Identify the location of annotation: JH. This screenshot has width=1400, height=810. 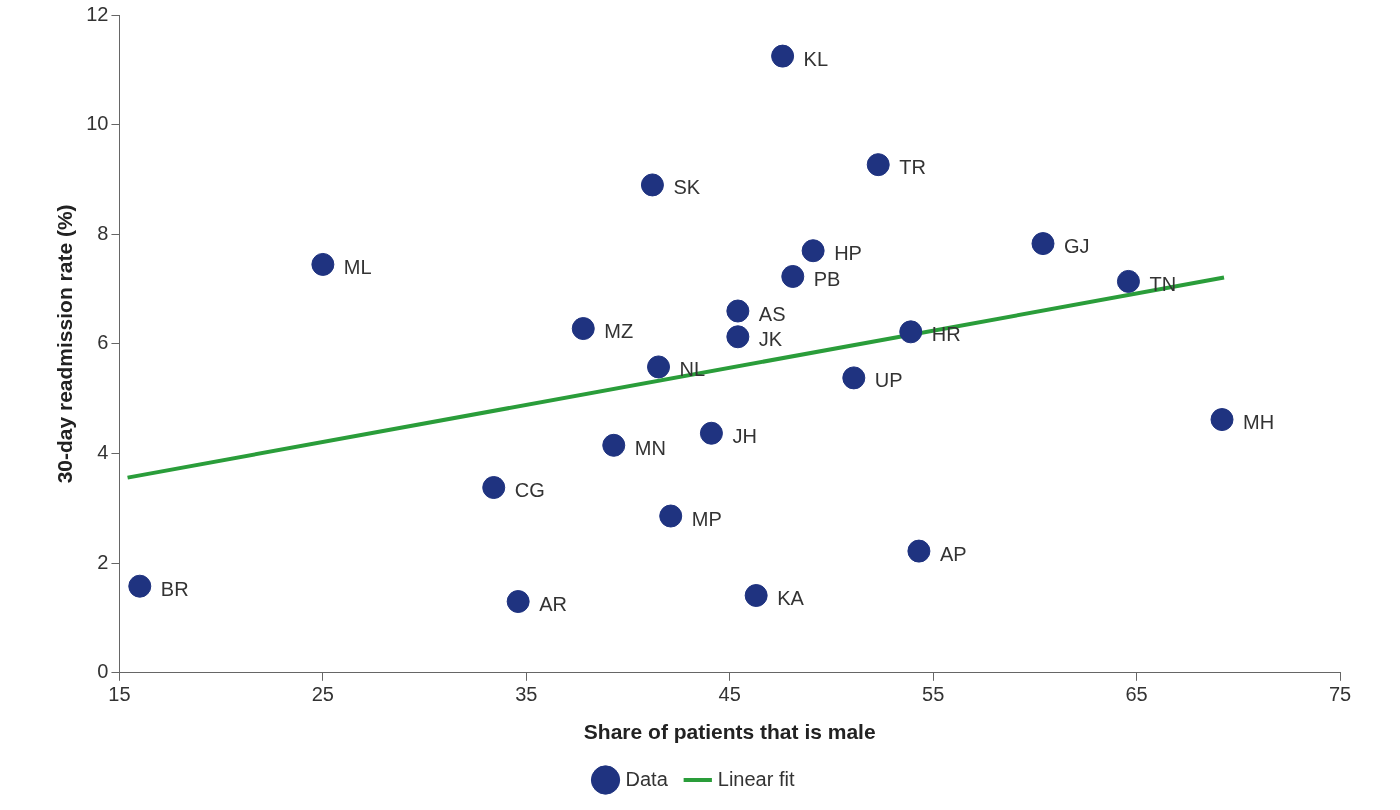
(744, 435).